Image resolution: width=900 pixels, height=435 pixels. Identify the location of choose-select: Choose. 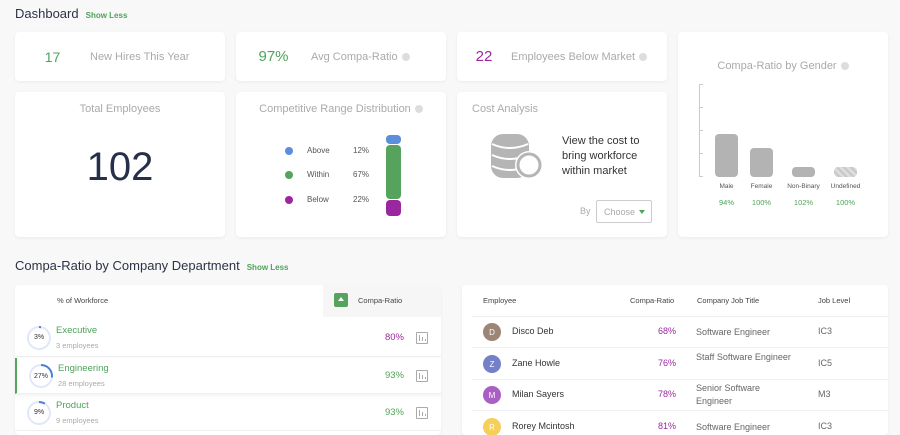
(624, 211).